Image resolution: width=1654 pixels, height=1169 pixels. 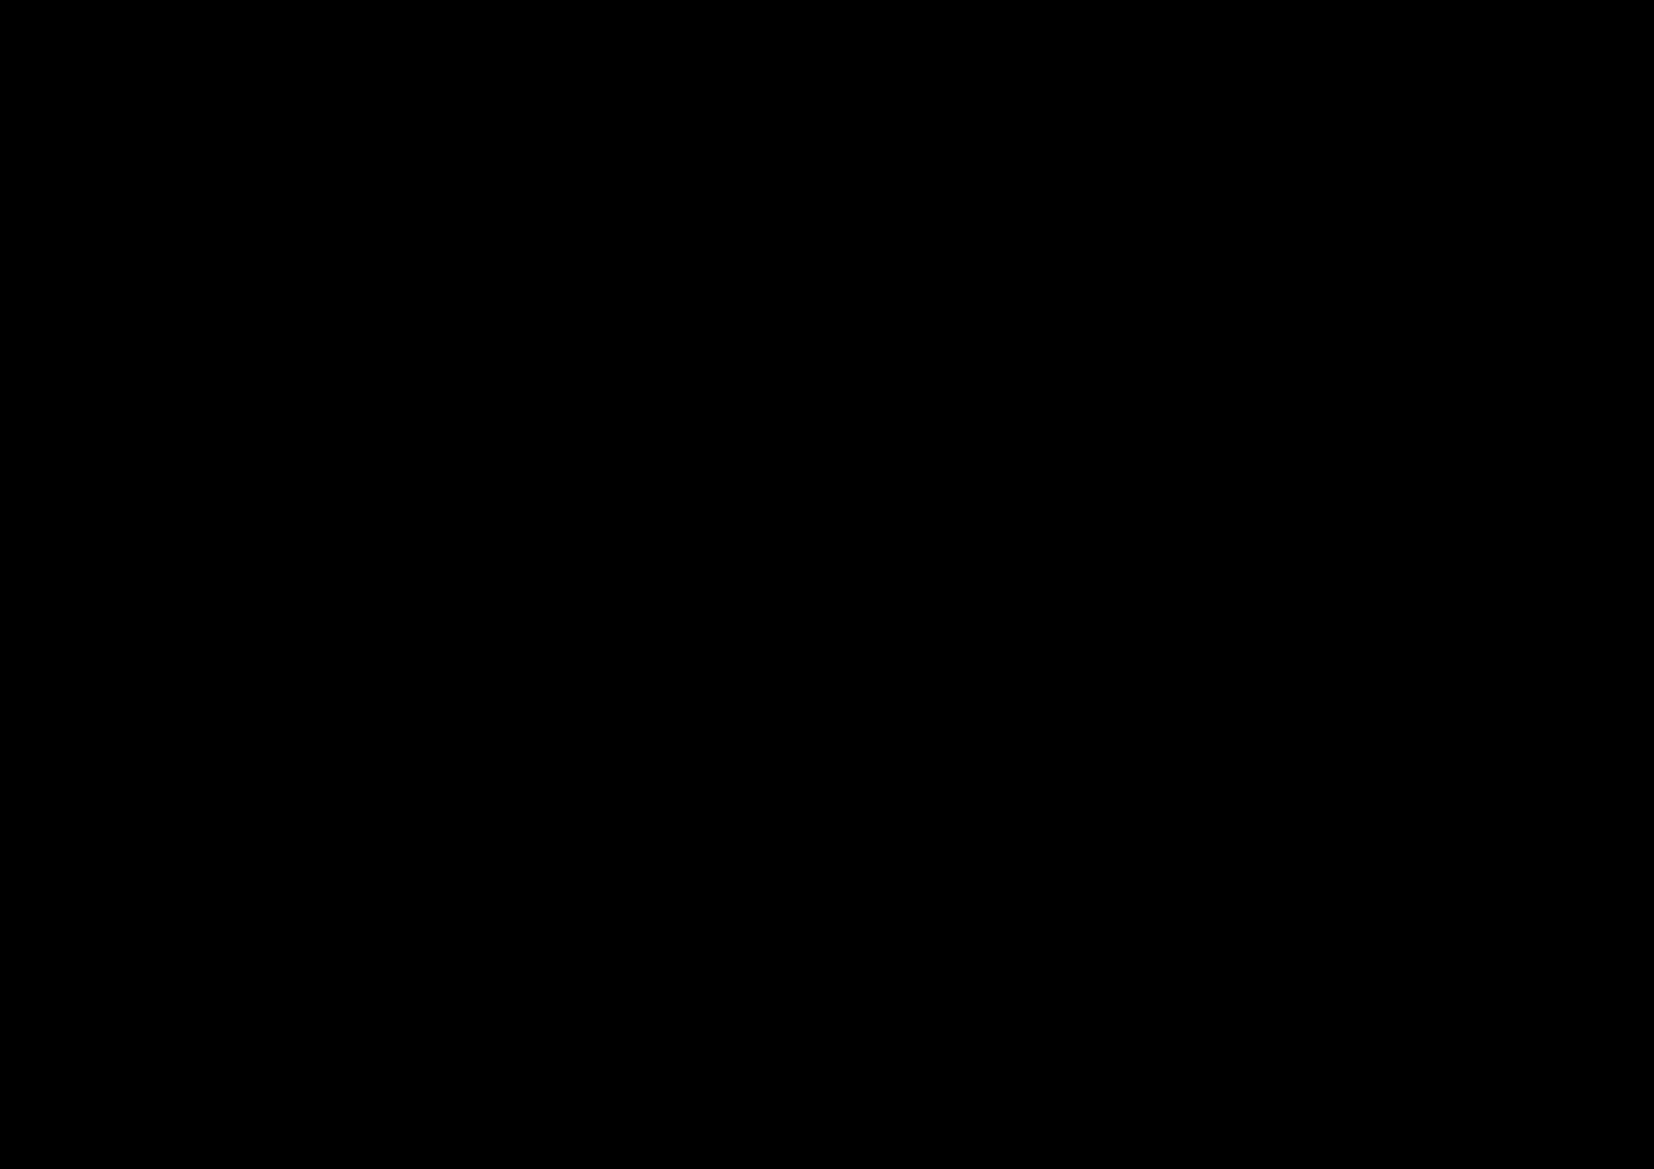 What do you see at coordinates (1579, 1105) in the screenshot?
I see `copley-hexagon-icon` at bounding box center [1579, 1105].